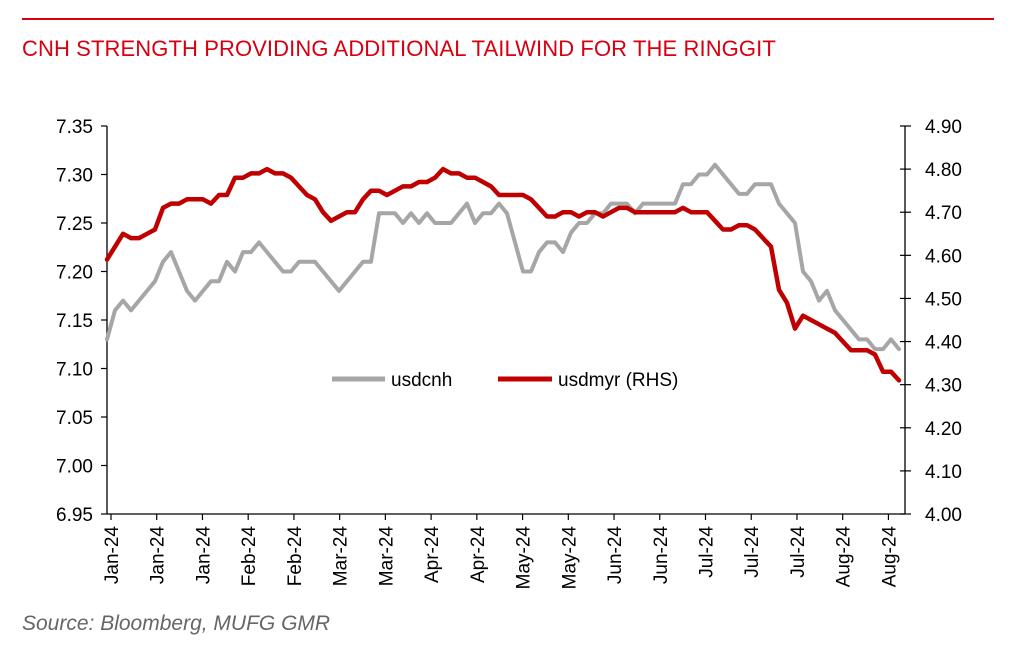 The width and height of the screenshot is (1022, 669). What do you see at coordinates (943, 127) in the screenshot?
I see `right-tick-label: 4.90` at bounding box center [943, 127].